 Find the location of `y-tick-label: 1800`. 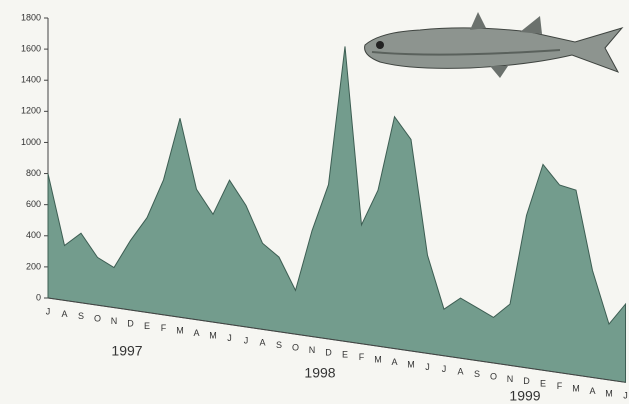

y-tick-label: 1800 is located at coordinates (31, 17).